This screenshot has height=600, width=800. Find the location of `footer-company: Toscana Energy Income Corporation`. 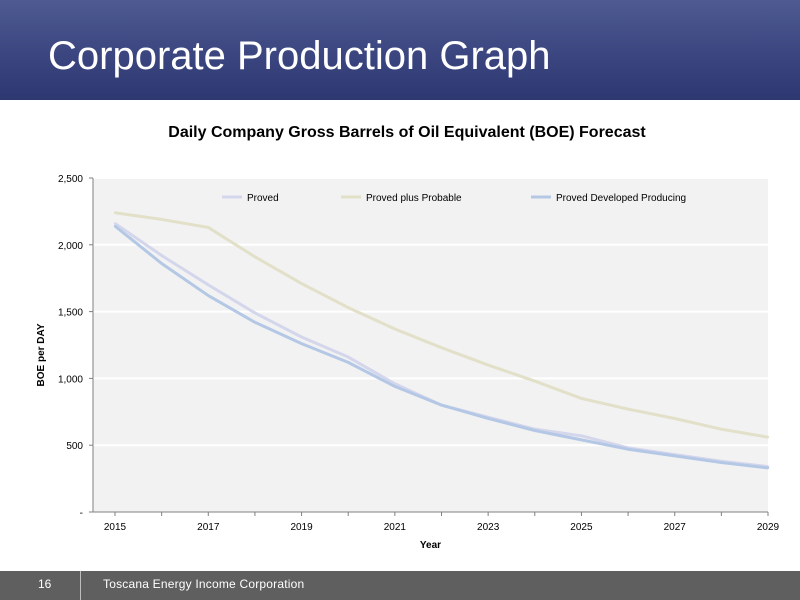

footer-company: Toscana Energy Income Corporation is located at coordinates (204, 584).